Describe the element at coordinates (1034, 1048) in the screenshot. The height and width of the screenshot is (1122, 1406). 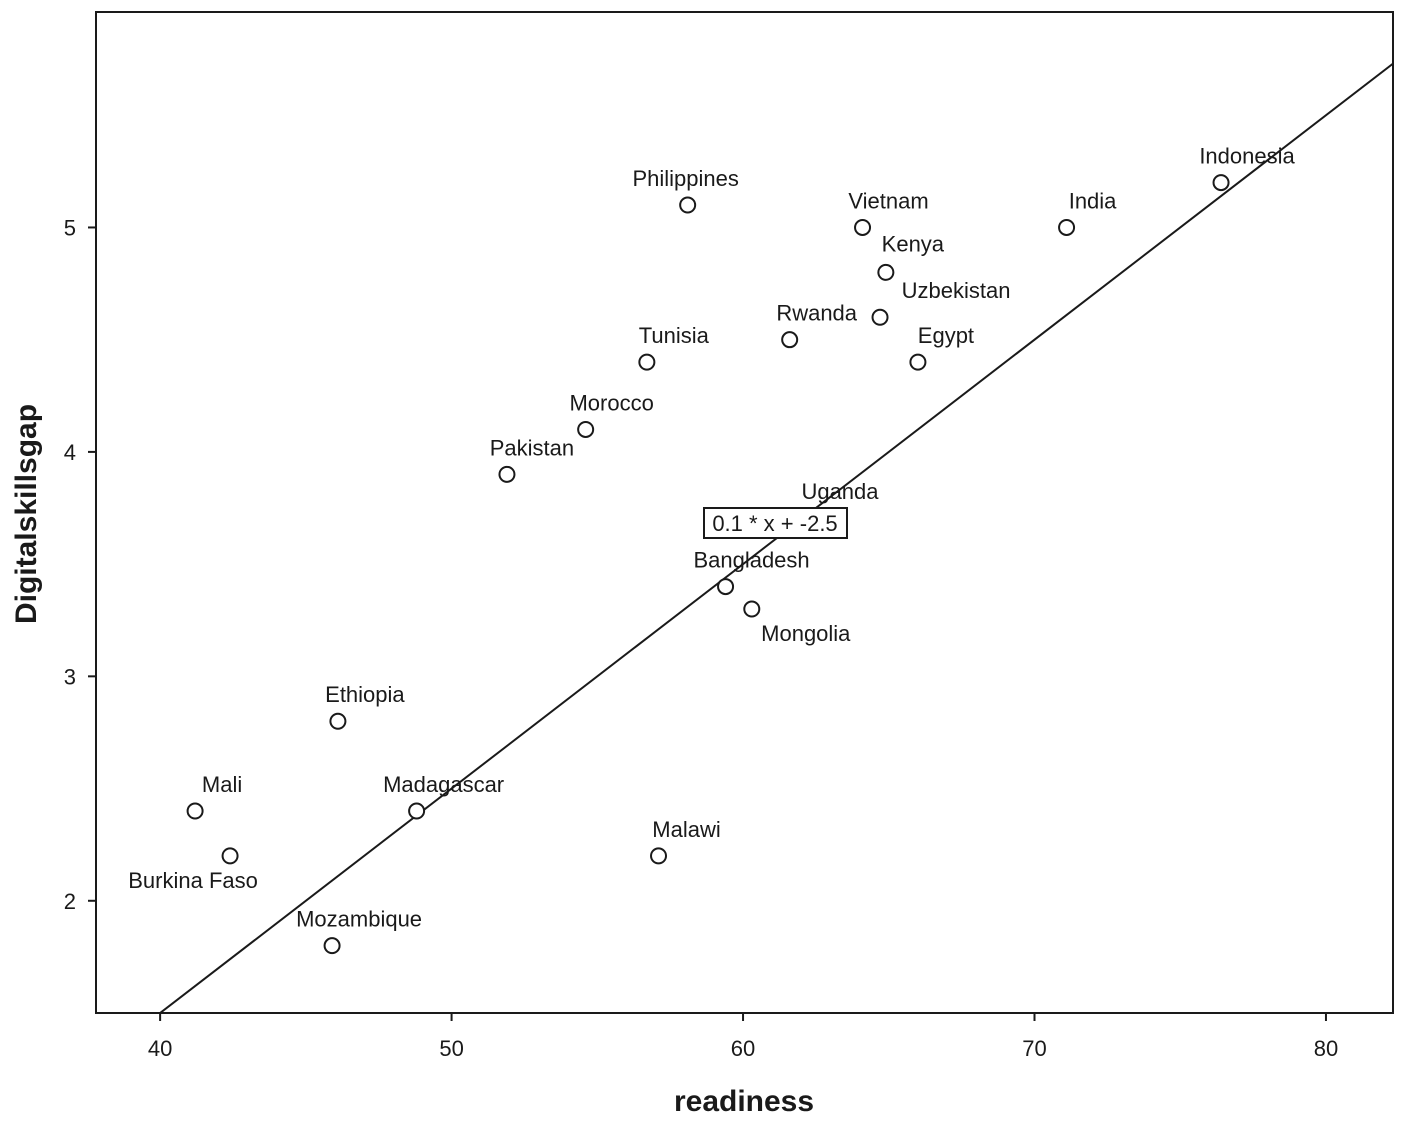
I see `x-tick-label: 70` at that location.